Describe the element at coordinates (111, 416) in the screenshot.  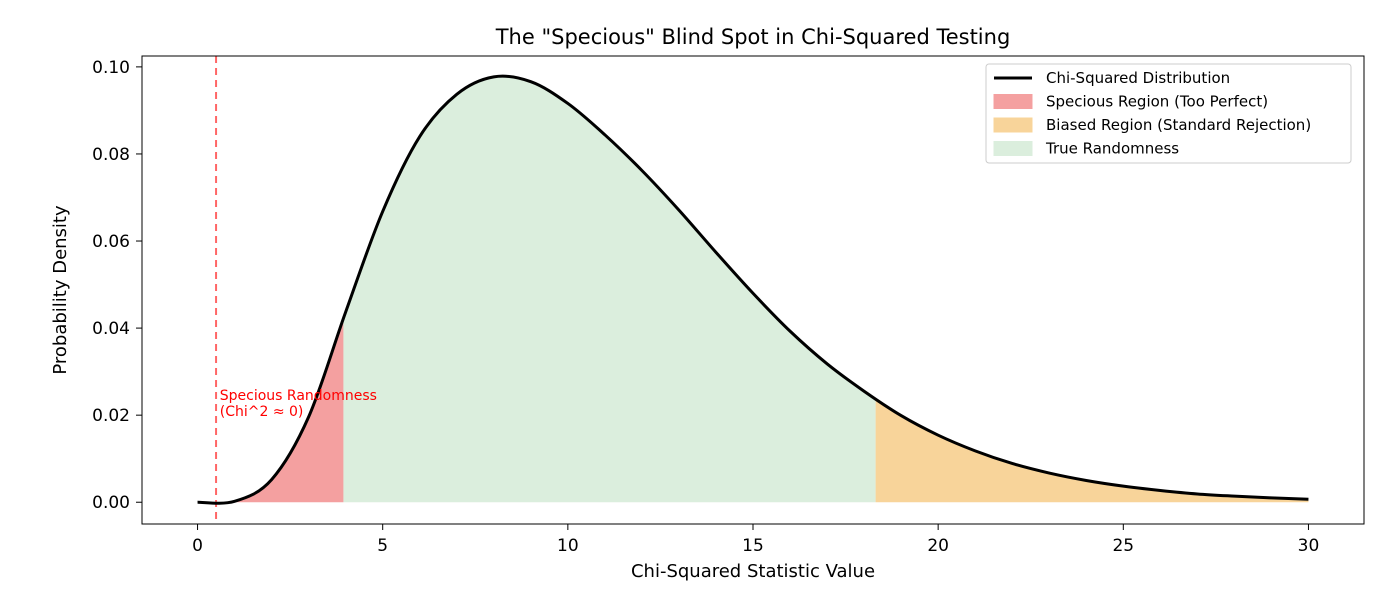
I see `y-tick-label: 0.02` at that location.